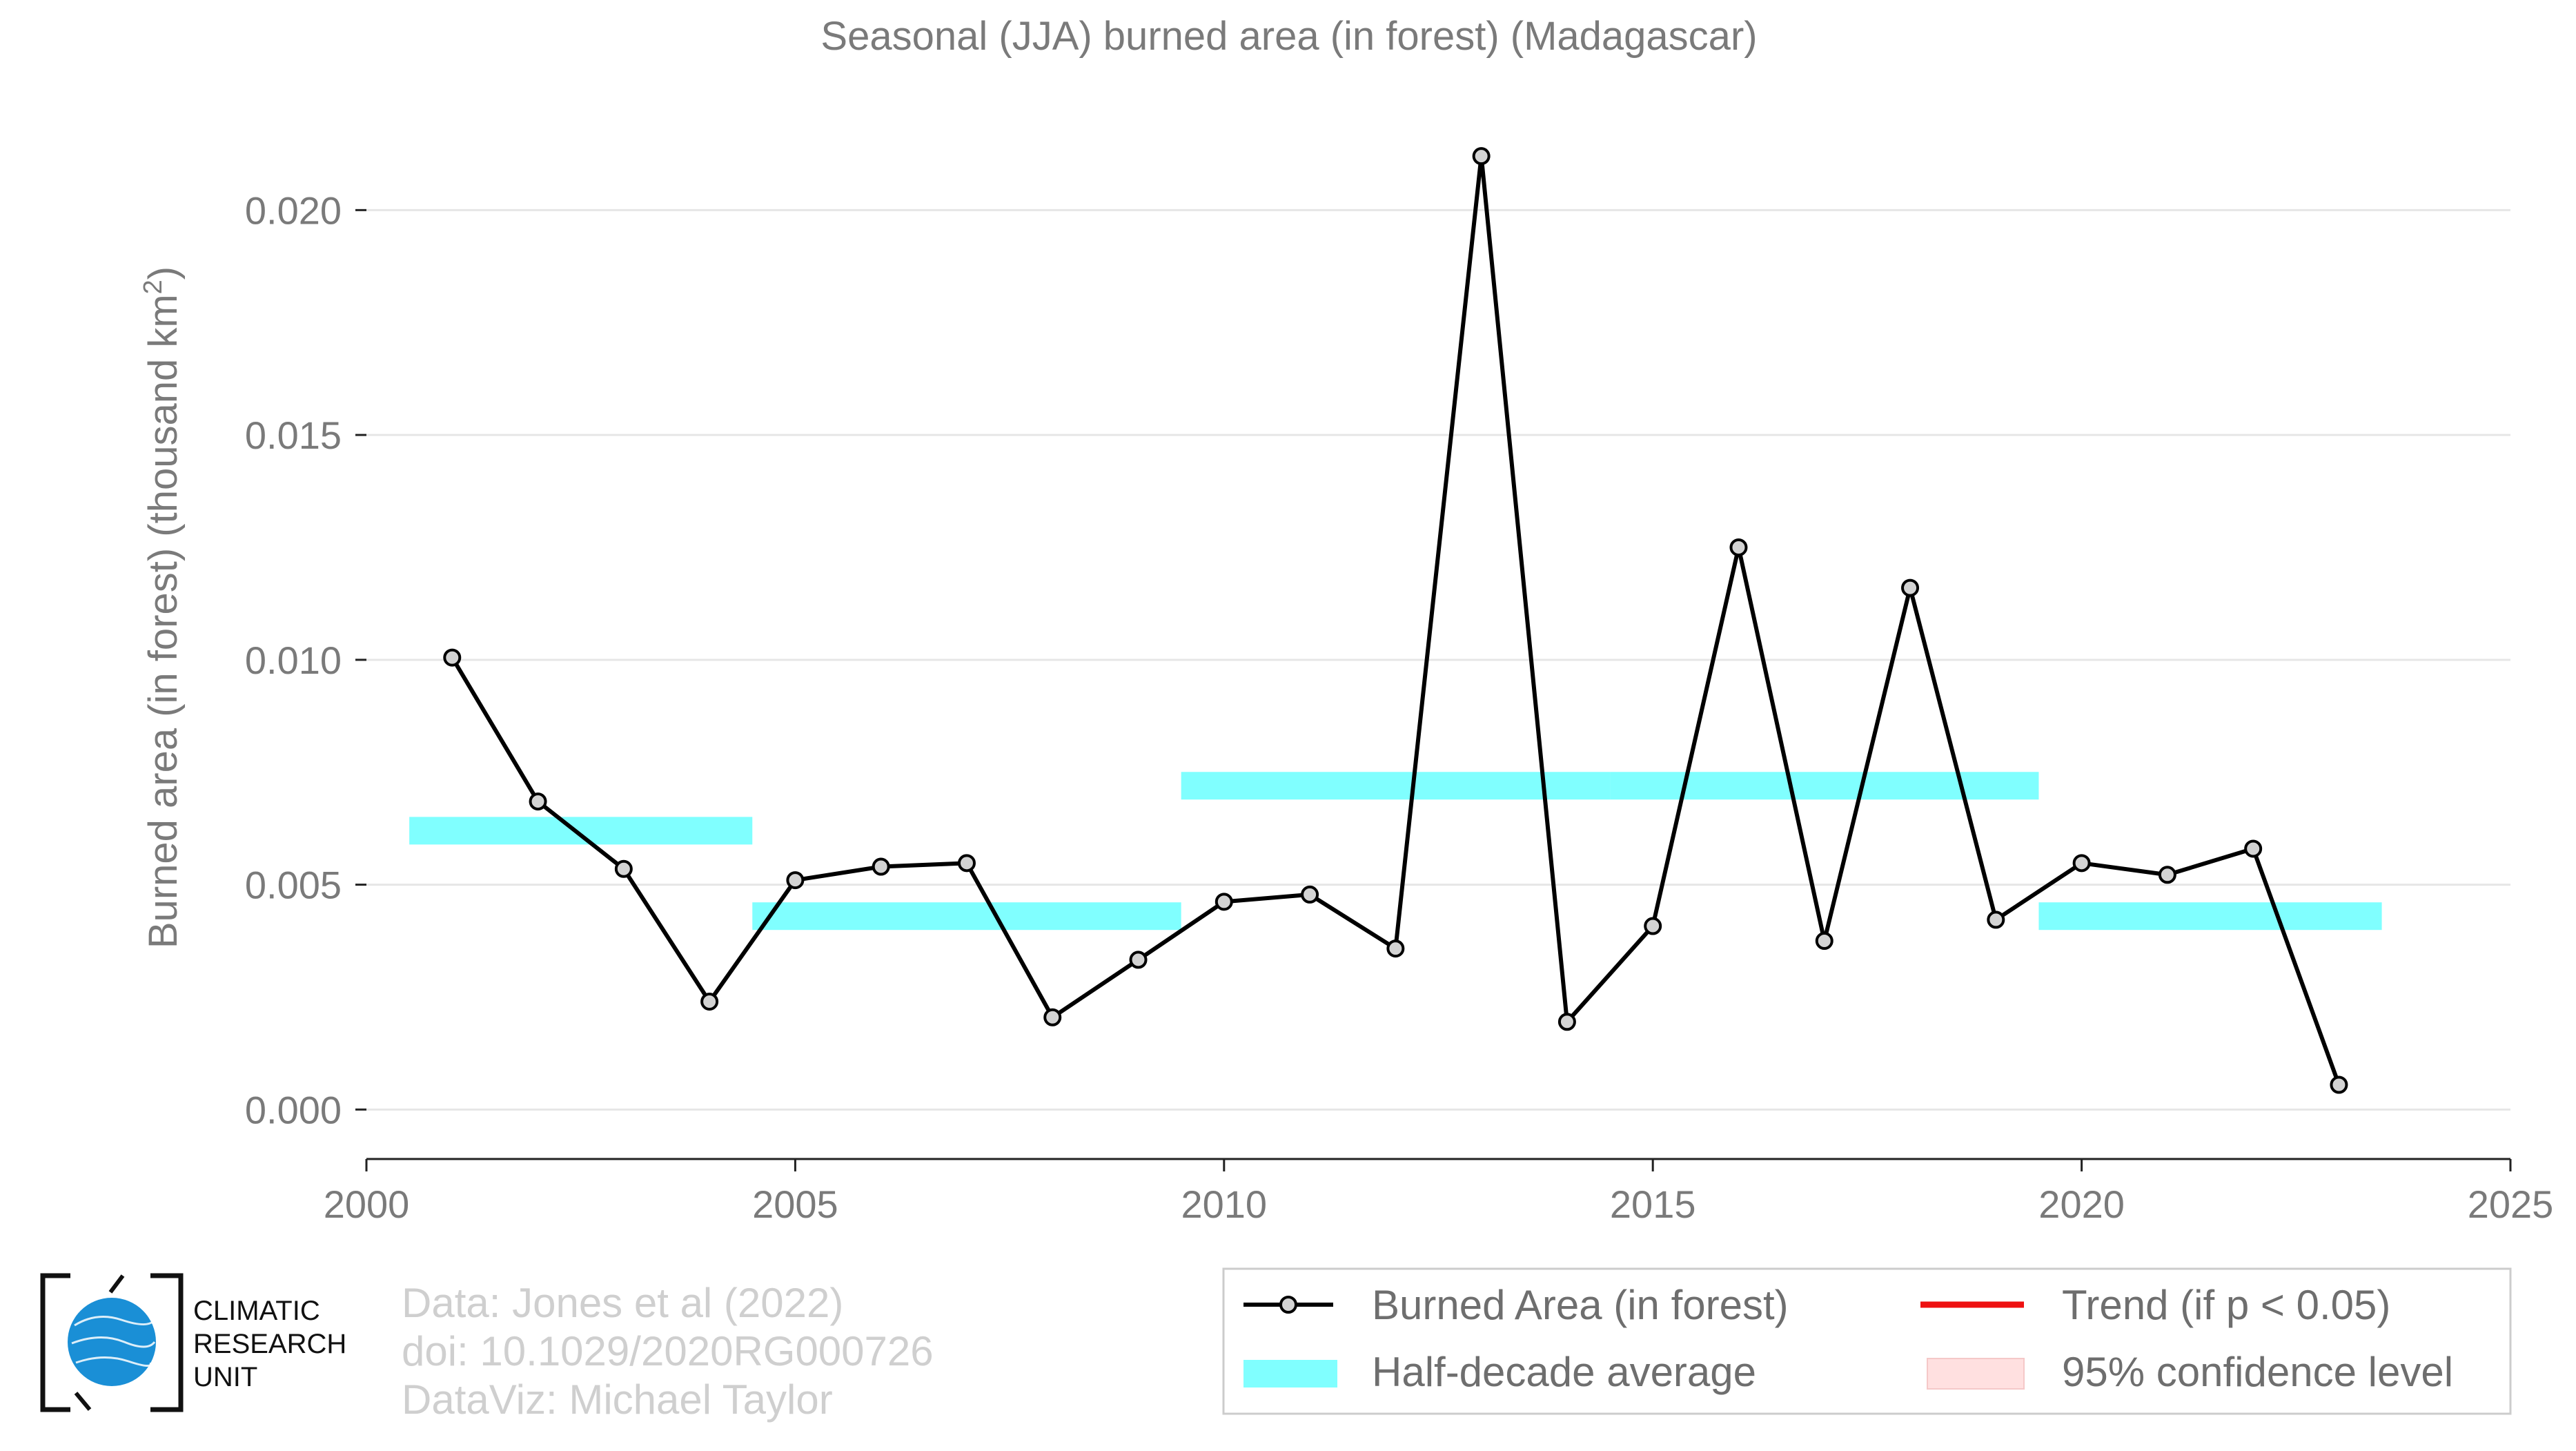 This screenshot has height=1451, width=2576. I want to click on y-axis-title: Burned area (in forest) (thousand km2), so click(162, 607).